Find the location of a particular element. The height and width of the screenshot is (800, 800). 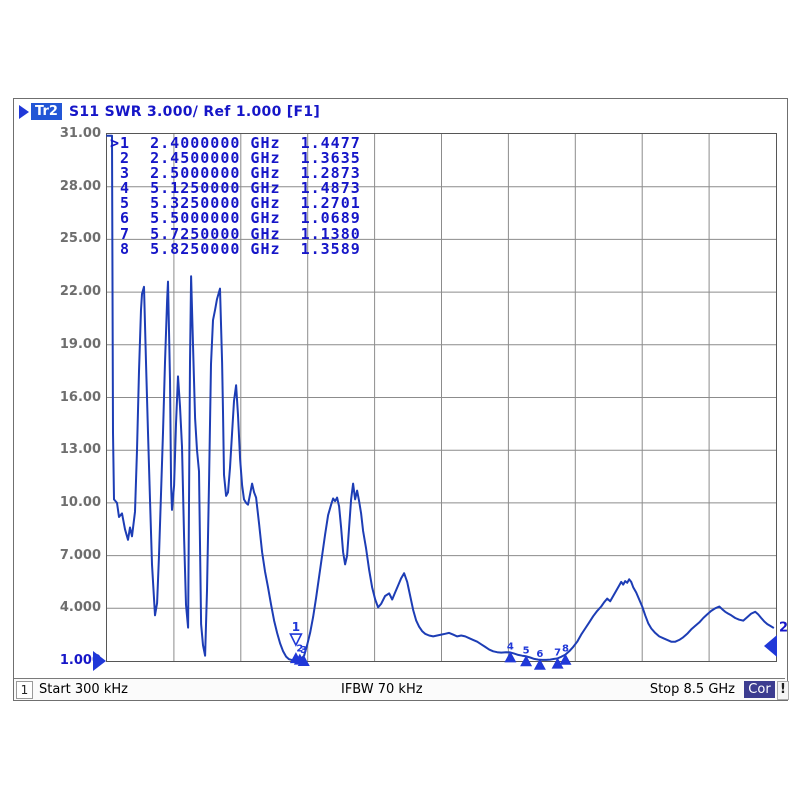

marker-6: 6 is located at coordinates (539, 659).